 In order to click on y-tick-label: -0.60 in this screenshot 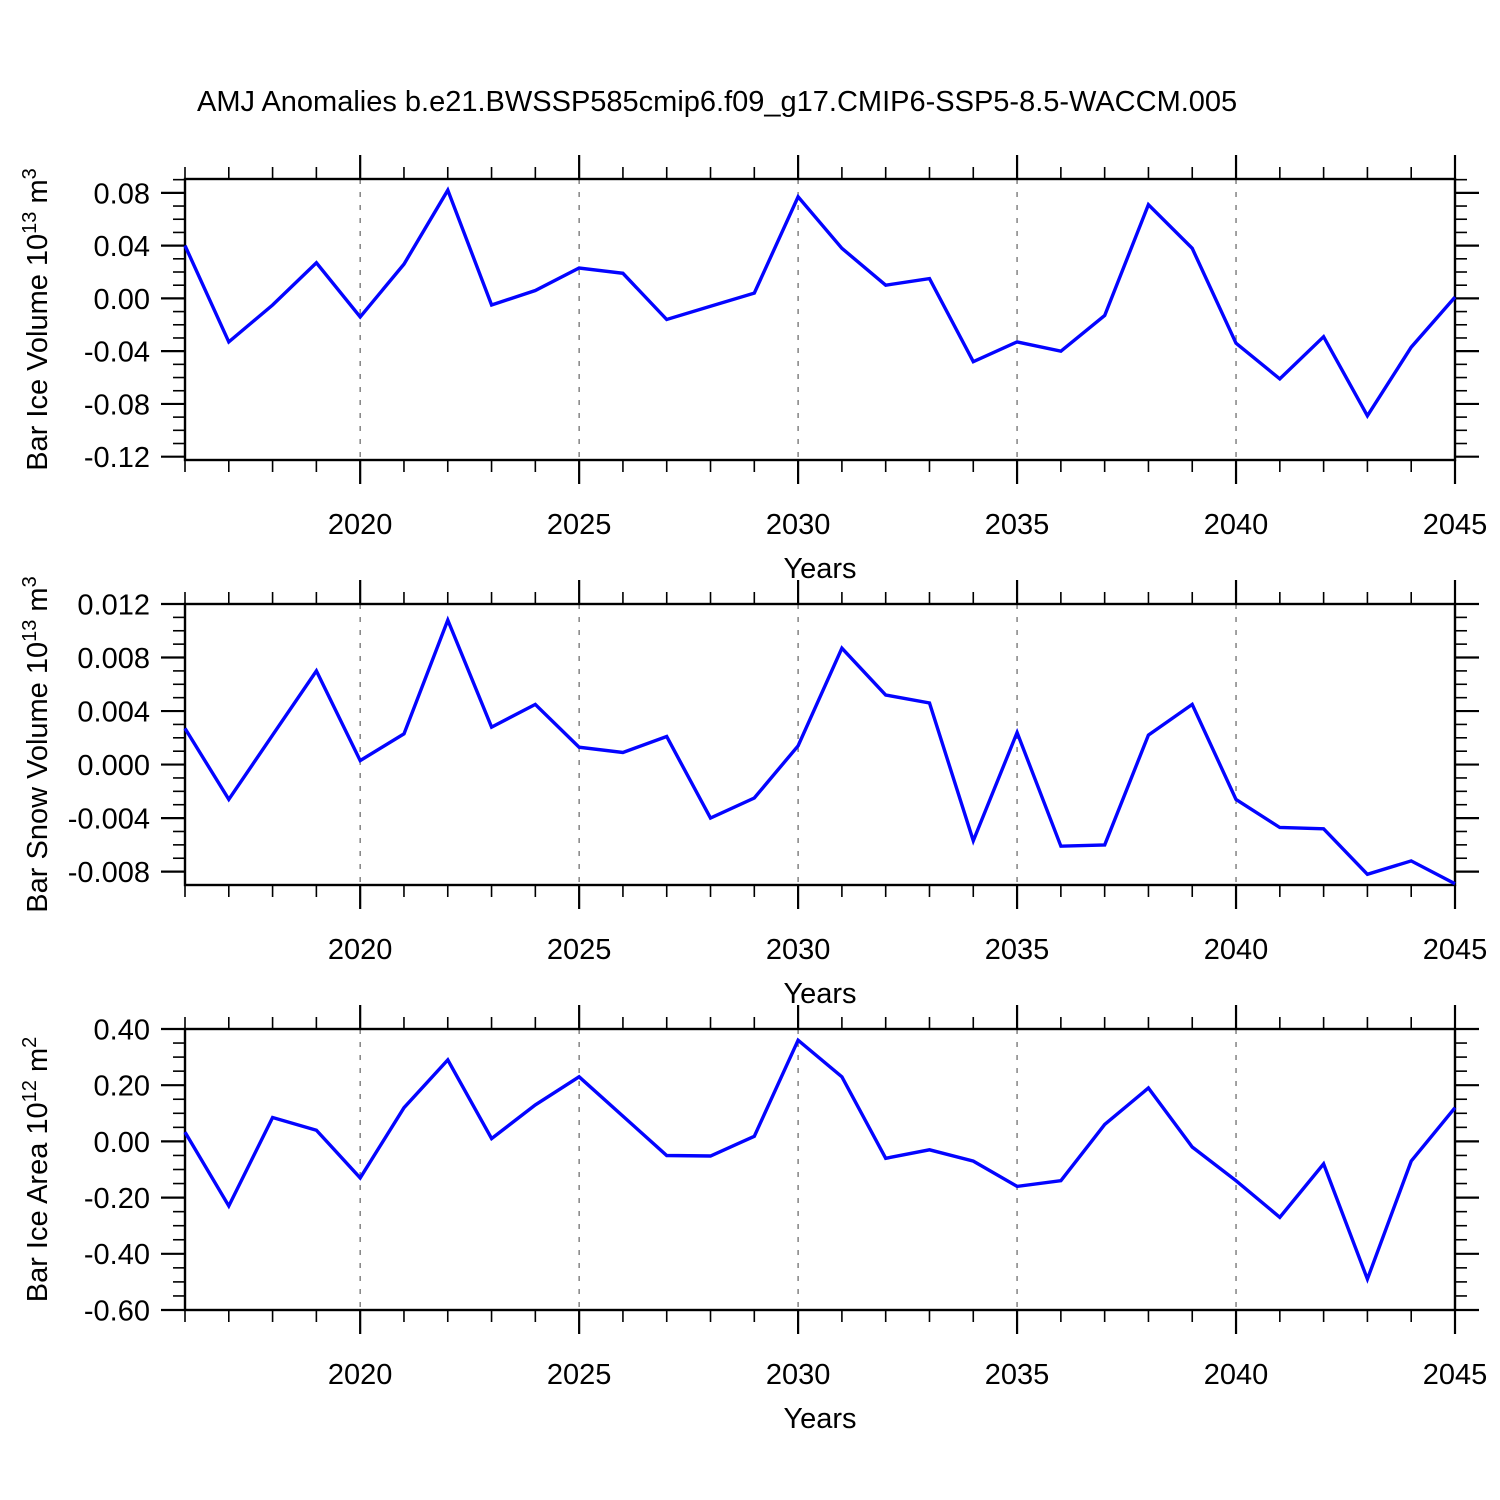, I will do `click(117, 1311)`.